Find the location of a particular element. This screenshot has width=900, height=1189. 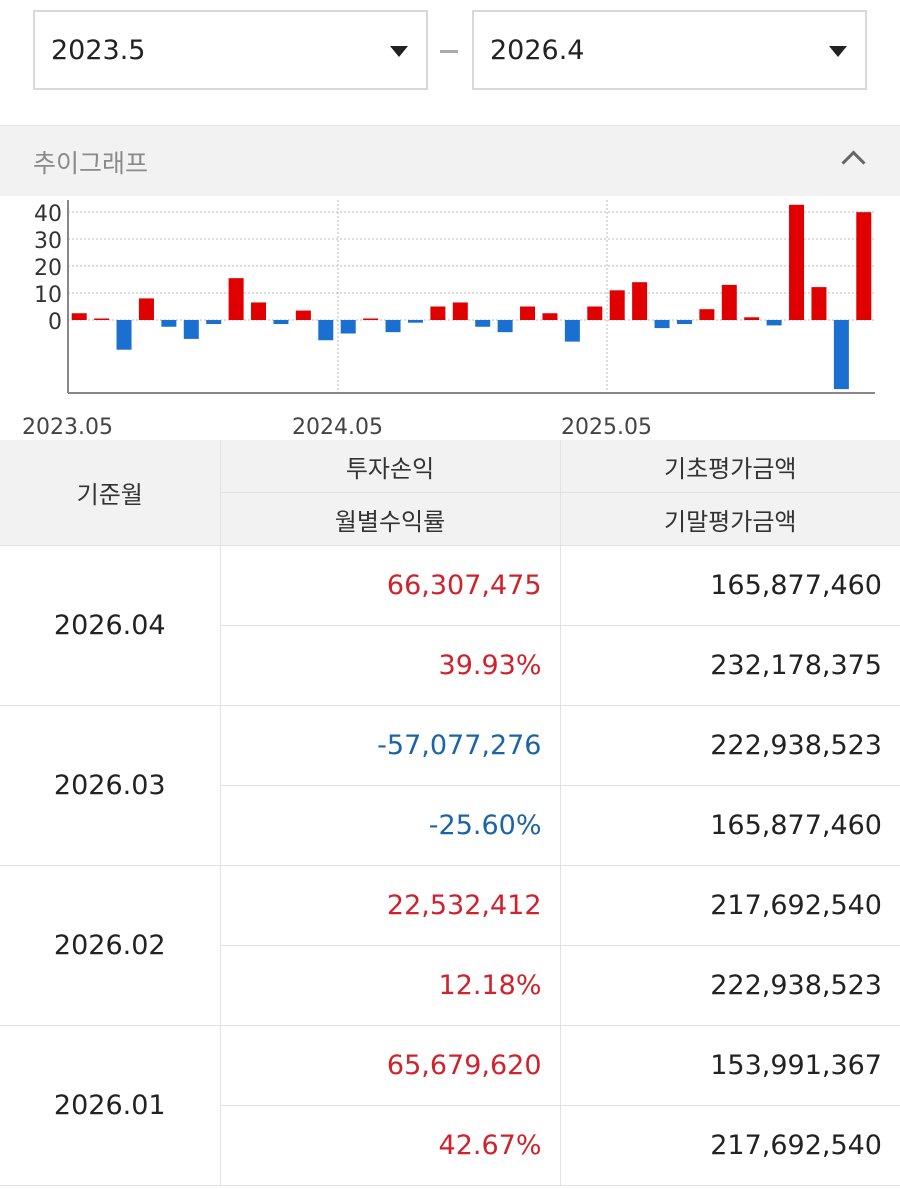

table-row: 39.93% 232,178,375 is located at coordinates (450, 665).